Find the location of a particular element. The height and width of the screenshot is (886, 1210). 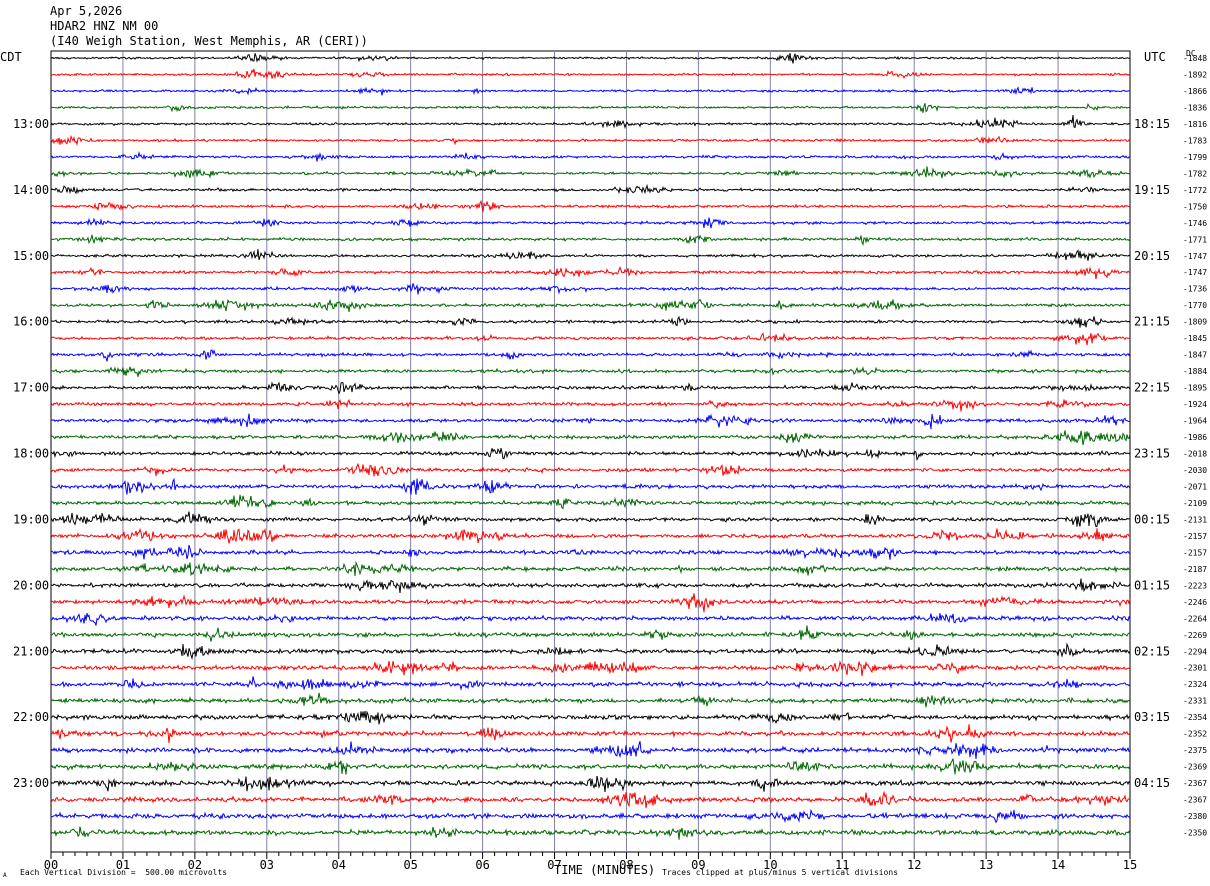

x-tick-label: 01 is located at coordinates (123, 865).